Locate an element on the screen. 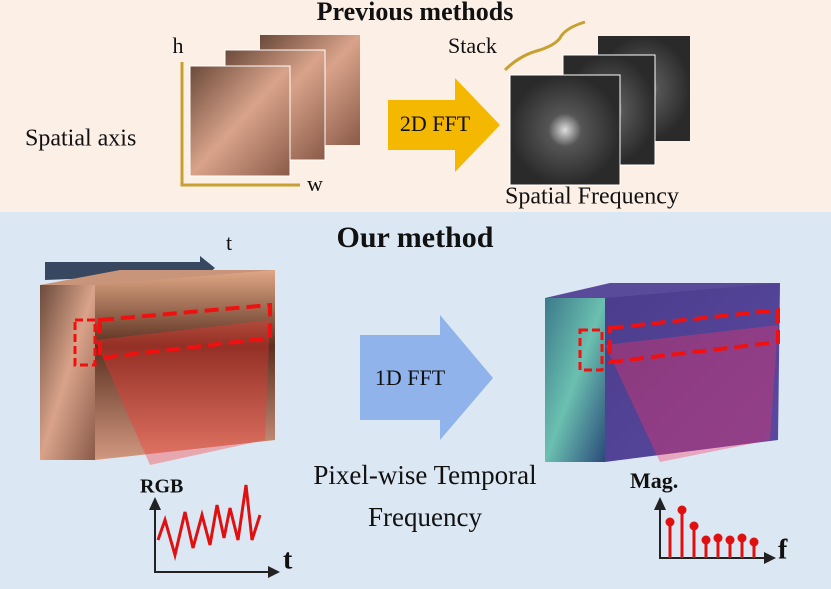 Image resolution: width=831 pixels, height=589 pixels. plot-y-label: Mag. is located at coordinates (654, 480).